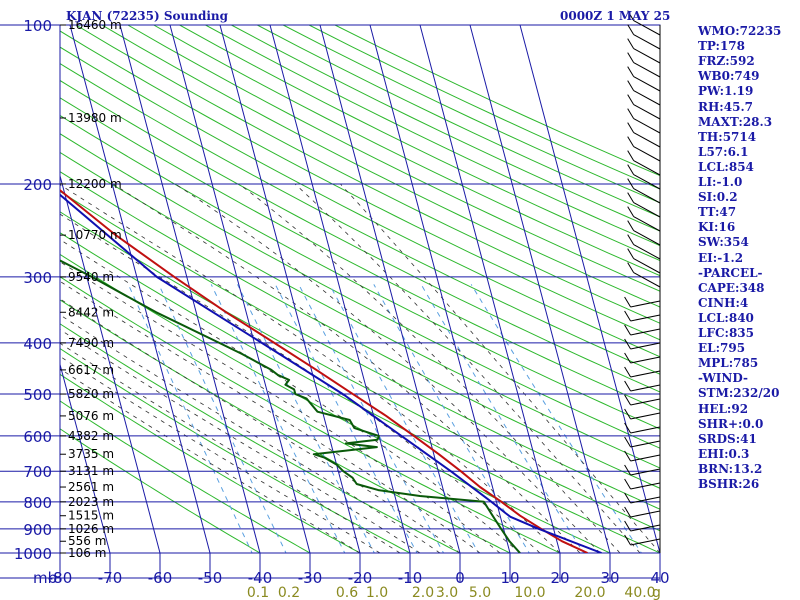  Describe the element at coordinates (460, 578) in the screenshot. I see `temperature-tick-label: 0` at that location.